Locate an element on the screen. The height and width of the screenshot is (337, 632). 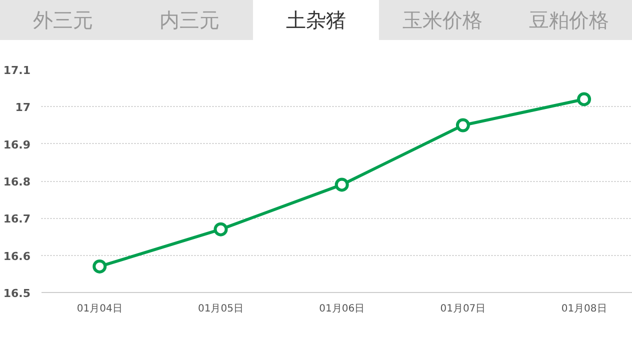
x-tick-label: 01月04日 is located at coordinates (99, 309).